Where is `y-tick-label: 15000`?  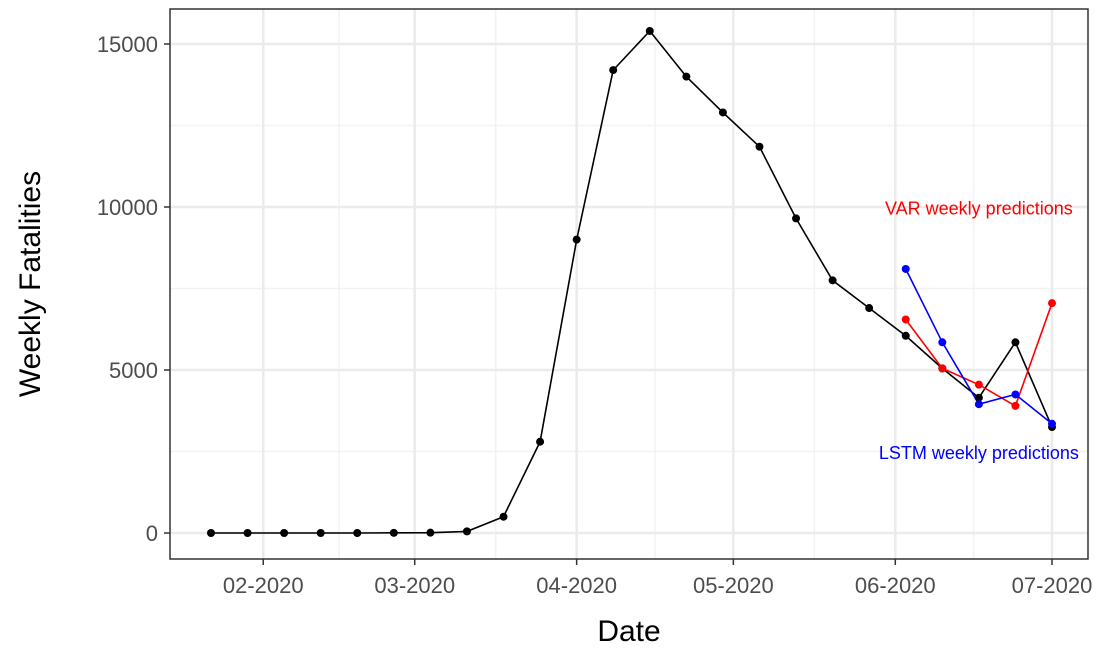
y-tick-label: 15000 is located at coordinates (127, 44).